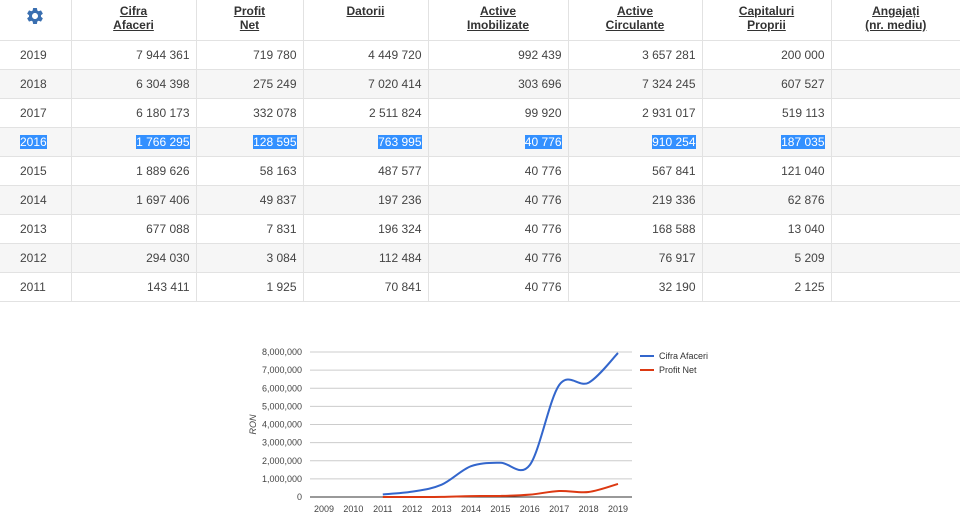  I want to click on col-header-datorii: Datorii, so click(365, 20).